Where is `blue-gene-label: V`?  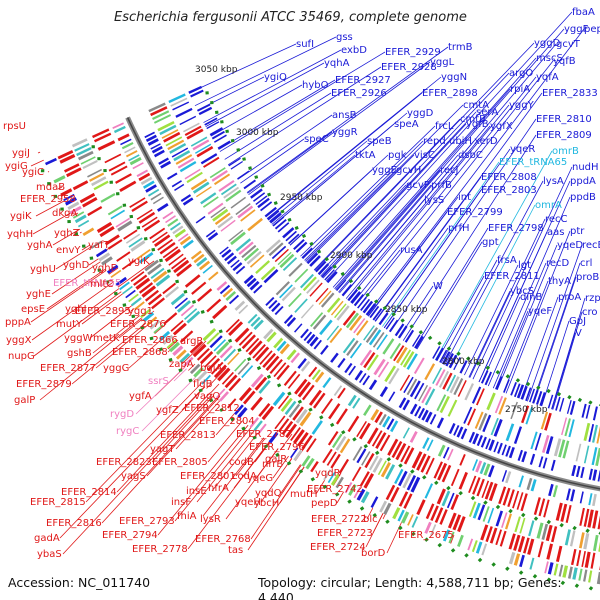 blue-gene-label: V is located at coordinates (578, 333).